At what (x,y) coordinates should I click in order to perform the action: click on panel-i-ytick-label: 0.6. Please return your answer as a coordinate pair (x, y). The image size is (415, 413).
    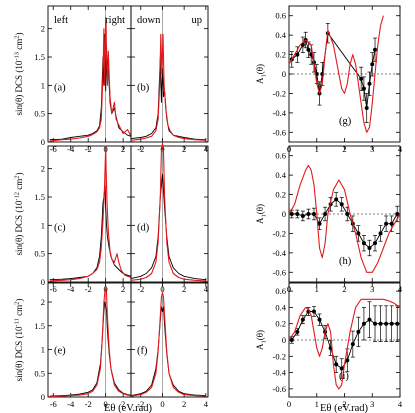
    Looking at the image, I should click on (280, 291).